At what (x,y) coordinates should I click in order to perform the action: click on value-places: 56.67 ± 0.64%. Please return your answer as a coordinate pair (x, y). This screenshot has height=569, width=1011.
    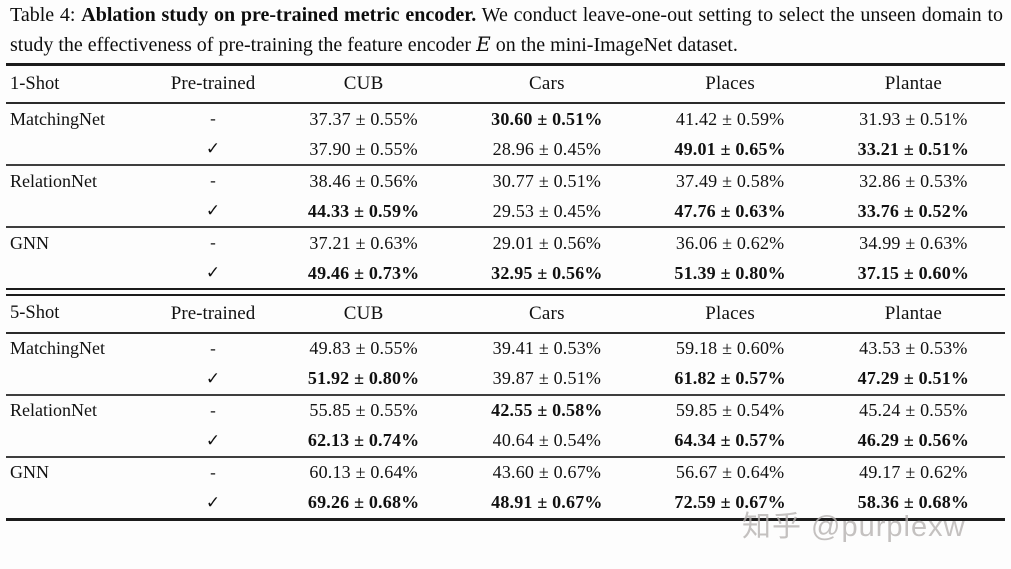
    Looking at the image, I should click on (730, 472).